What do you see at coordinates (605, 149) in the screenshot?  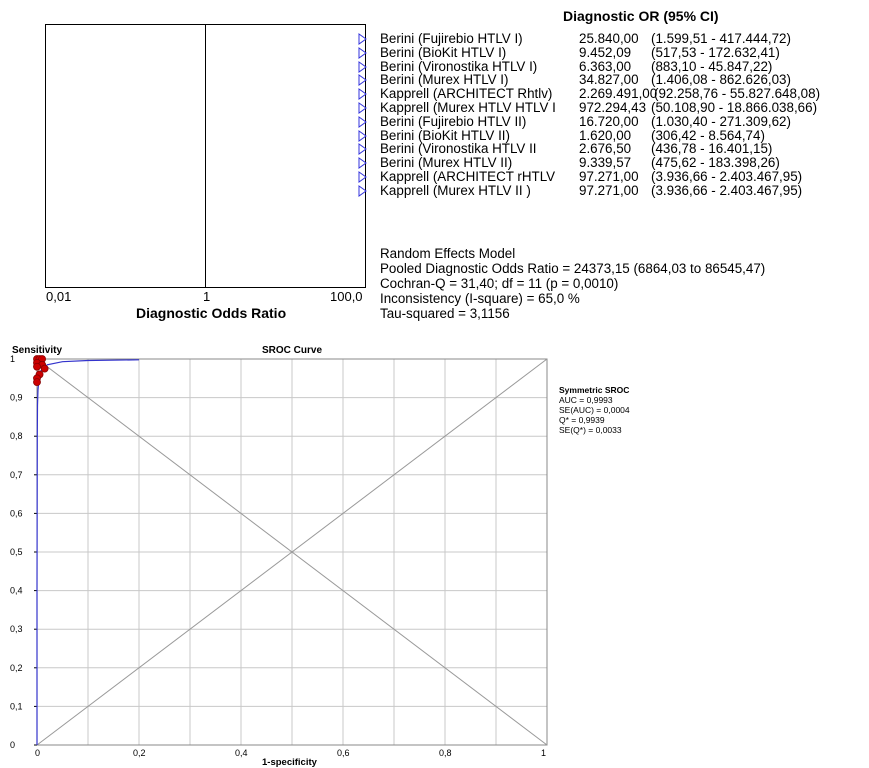 I see `study-or: 2.676,50` at bounding box center [605, 149].